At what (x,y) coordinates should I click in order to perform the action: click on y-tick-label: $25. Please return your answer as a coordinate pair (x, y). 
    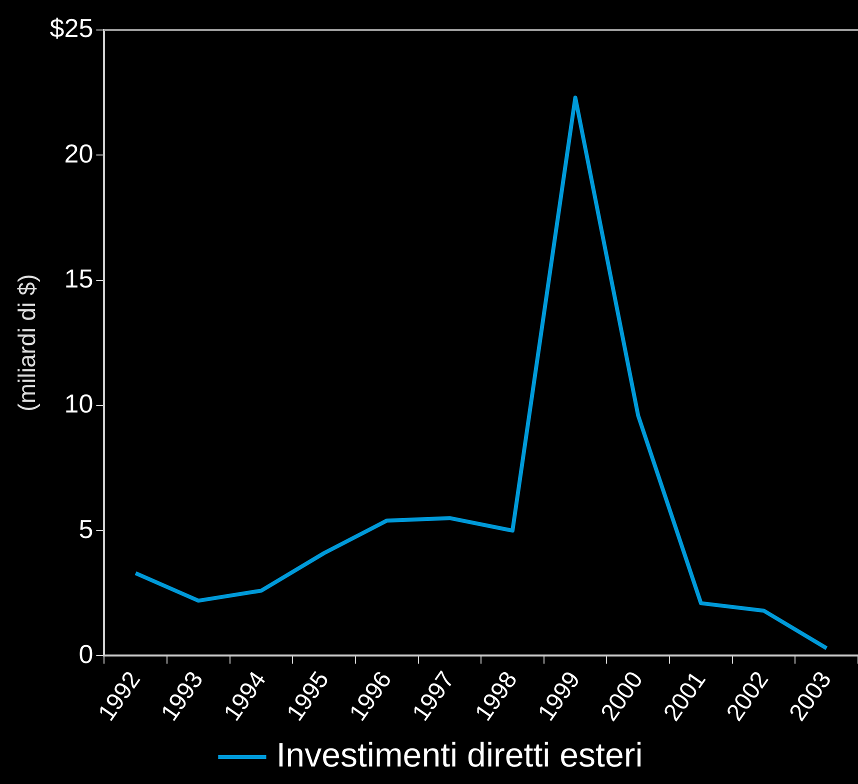
    Looking at the image, I should click on (72, 28).